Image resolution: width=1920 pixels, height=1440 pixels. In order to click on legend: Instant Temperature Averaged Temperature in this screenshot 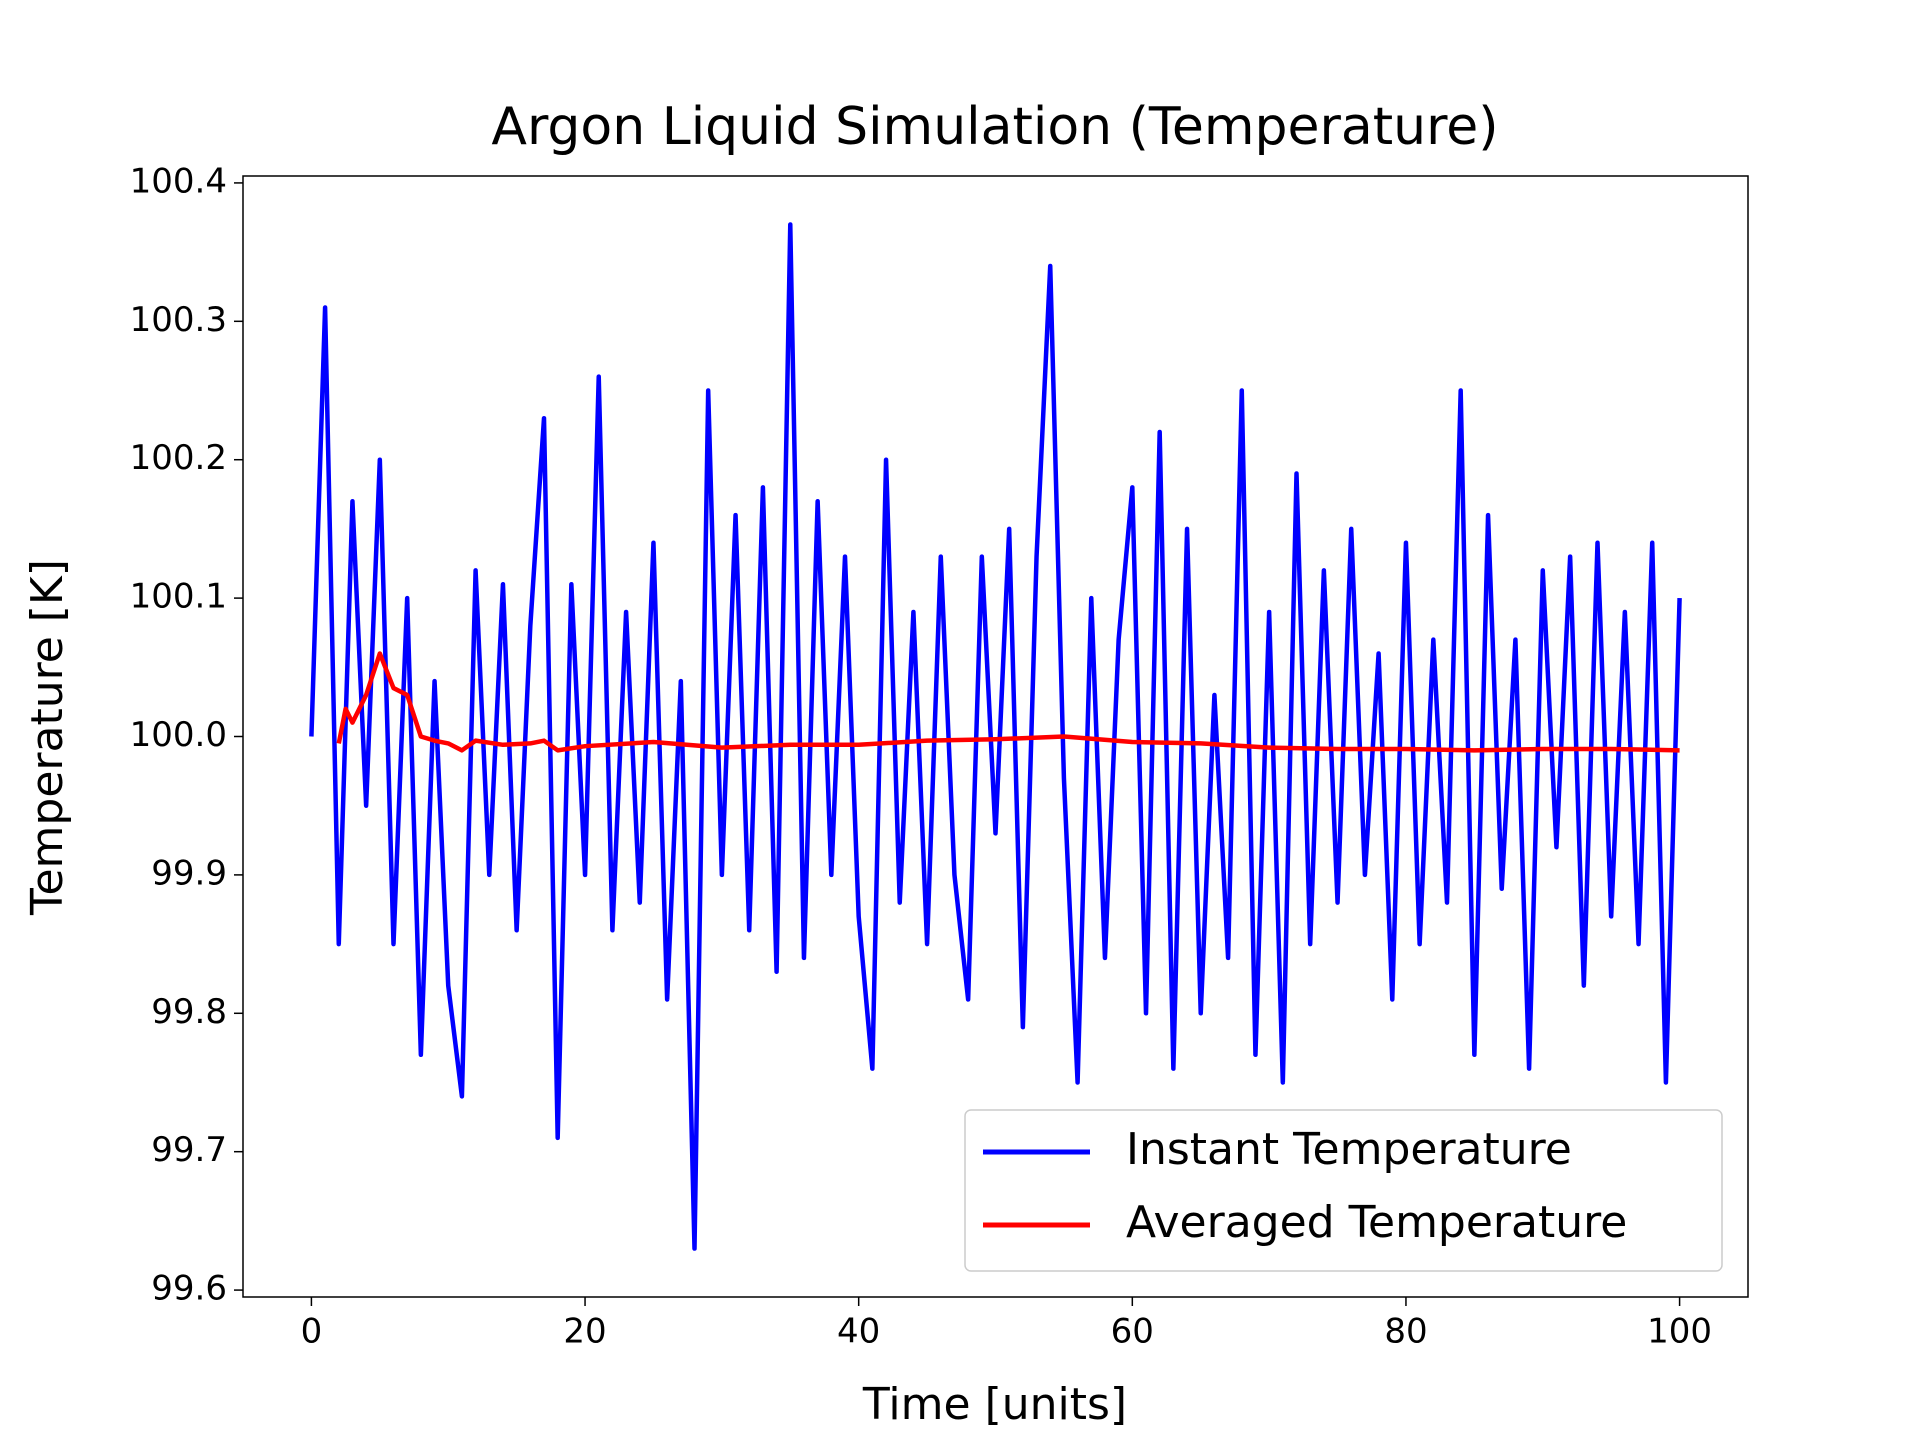, I will do `click(1343, 1190)`.